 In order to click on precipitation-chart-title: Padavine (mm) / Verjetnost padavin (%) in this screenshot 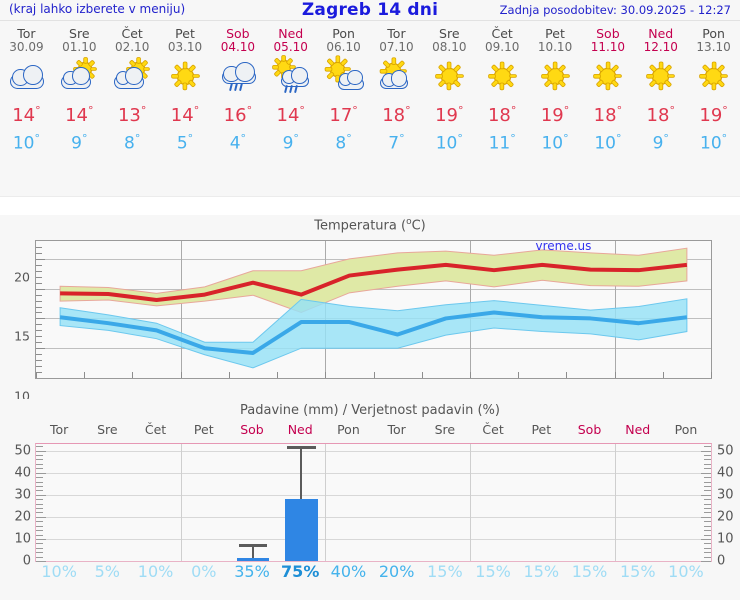, I will do `click(370, 410)`.